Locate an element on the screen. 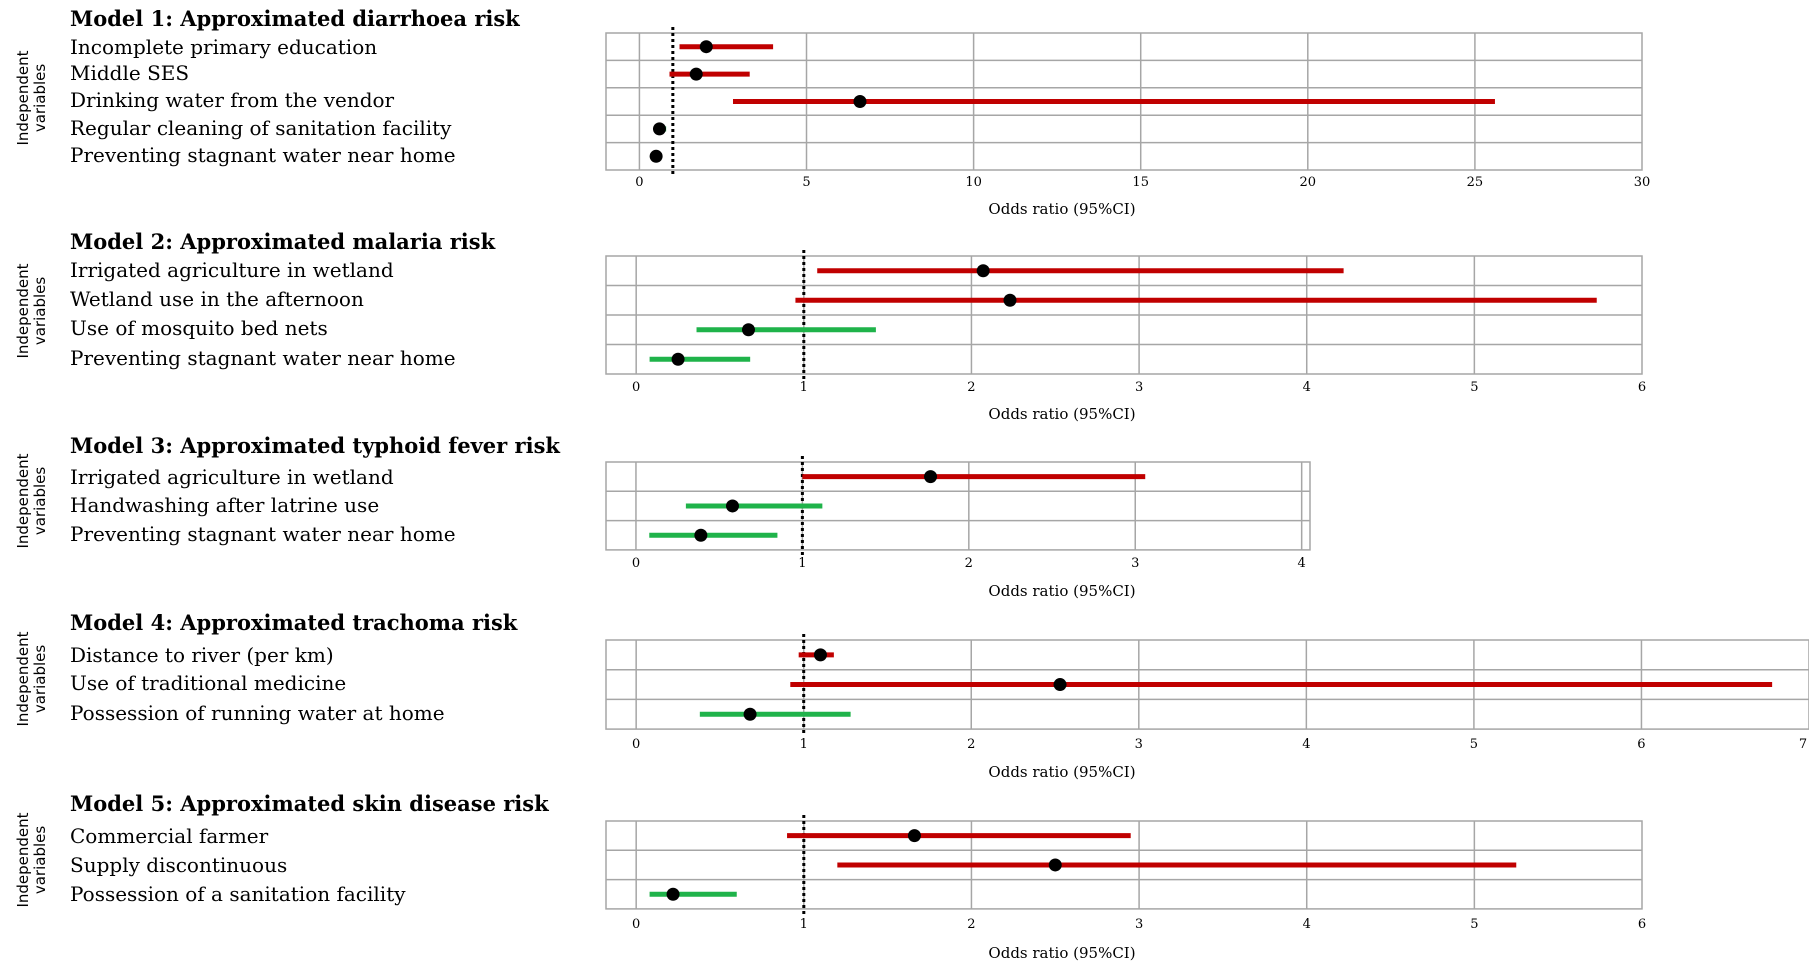  x-tick-label: 7 is located at coordinates (1803, 744).